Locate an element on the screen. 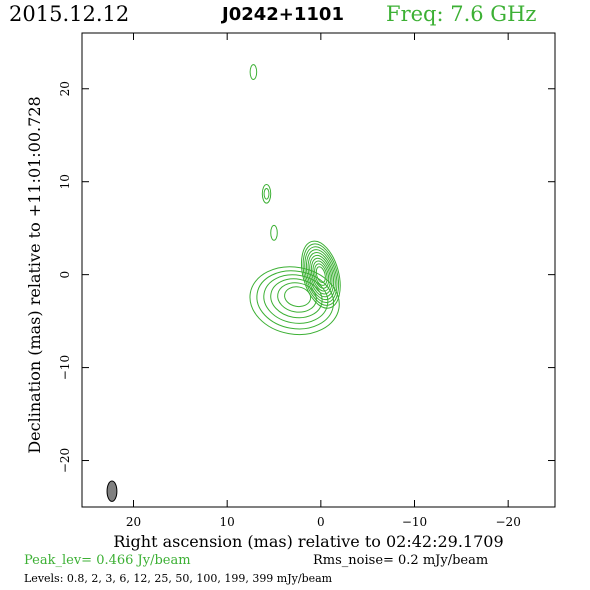 This screenshot has width=590, height=590. contour-knot3 is located at coordinates (253, 72).